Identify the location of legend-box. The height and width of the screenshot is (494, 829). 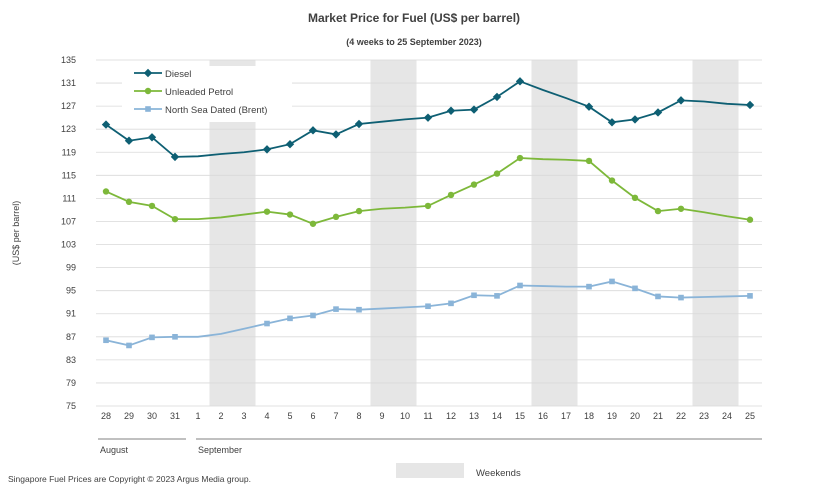
(207, 94).